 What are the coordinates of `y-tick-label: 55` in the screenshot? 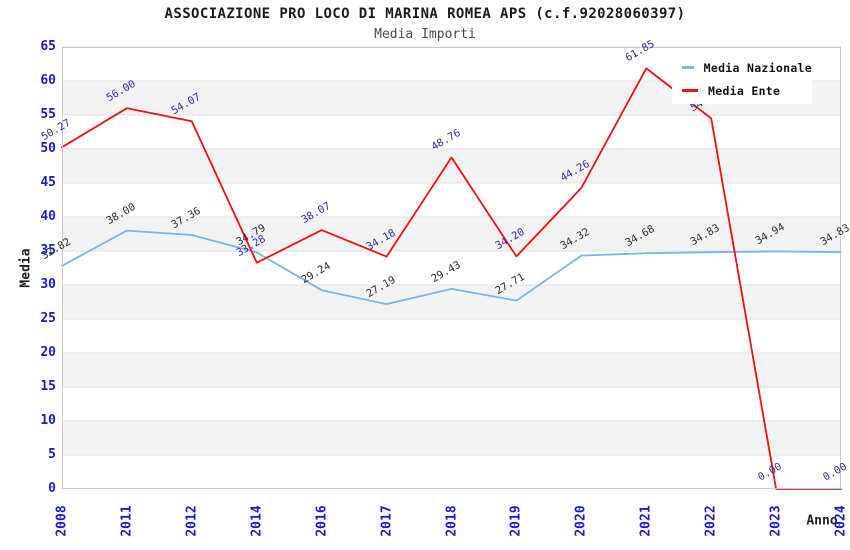 It's located at (48, 114).